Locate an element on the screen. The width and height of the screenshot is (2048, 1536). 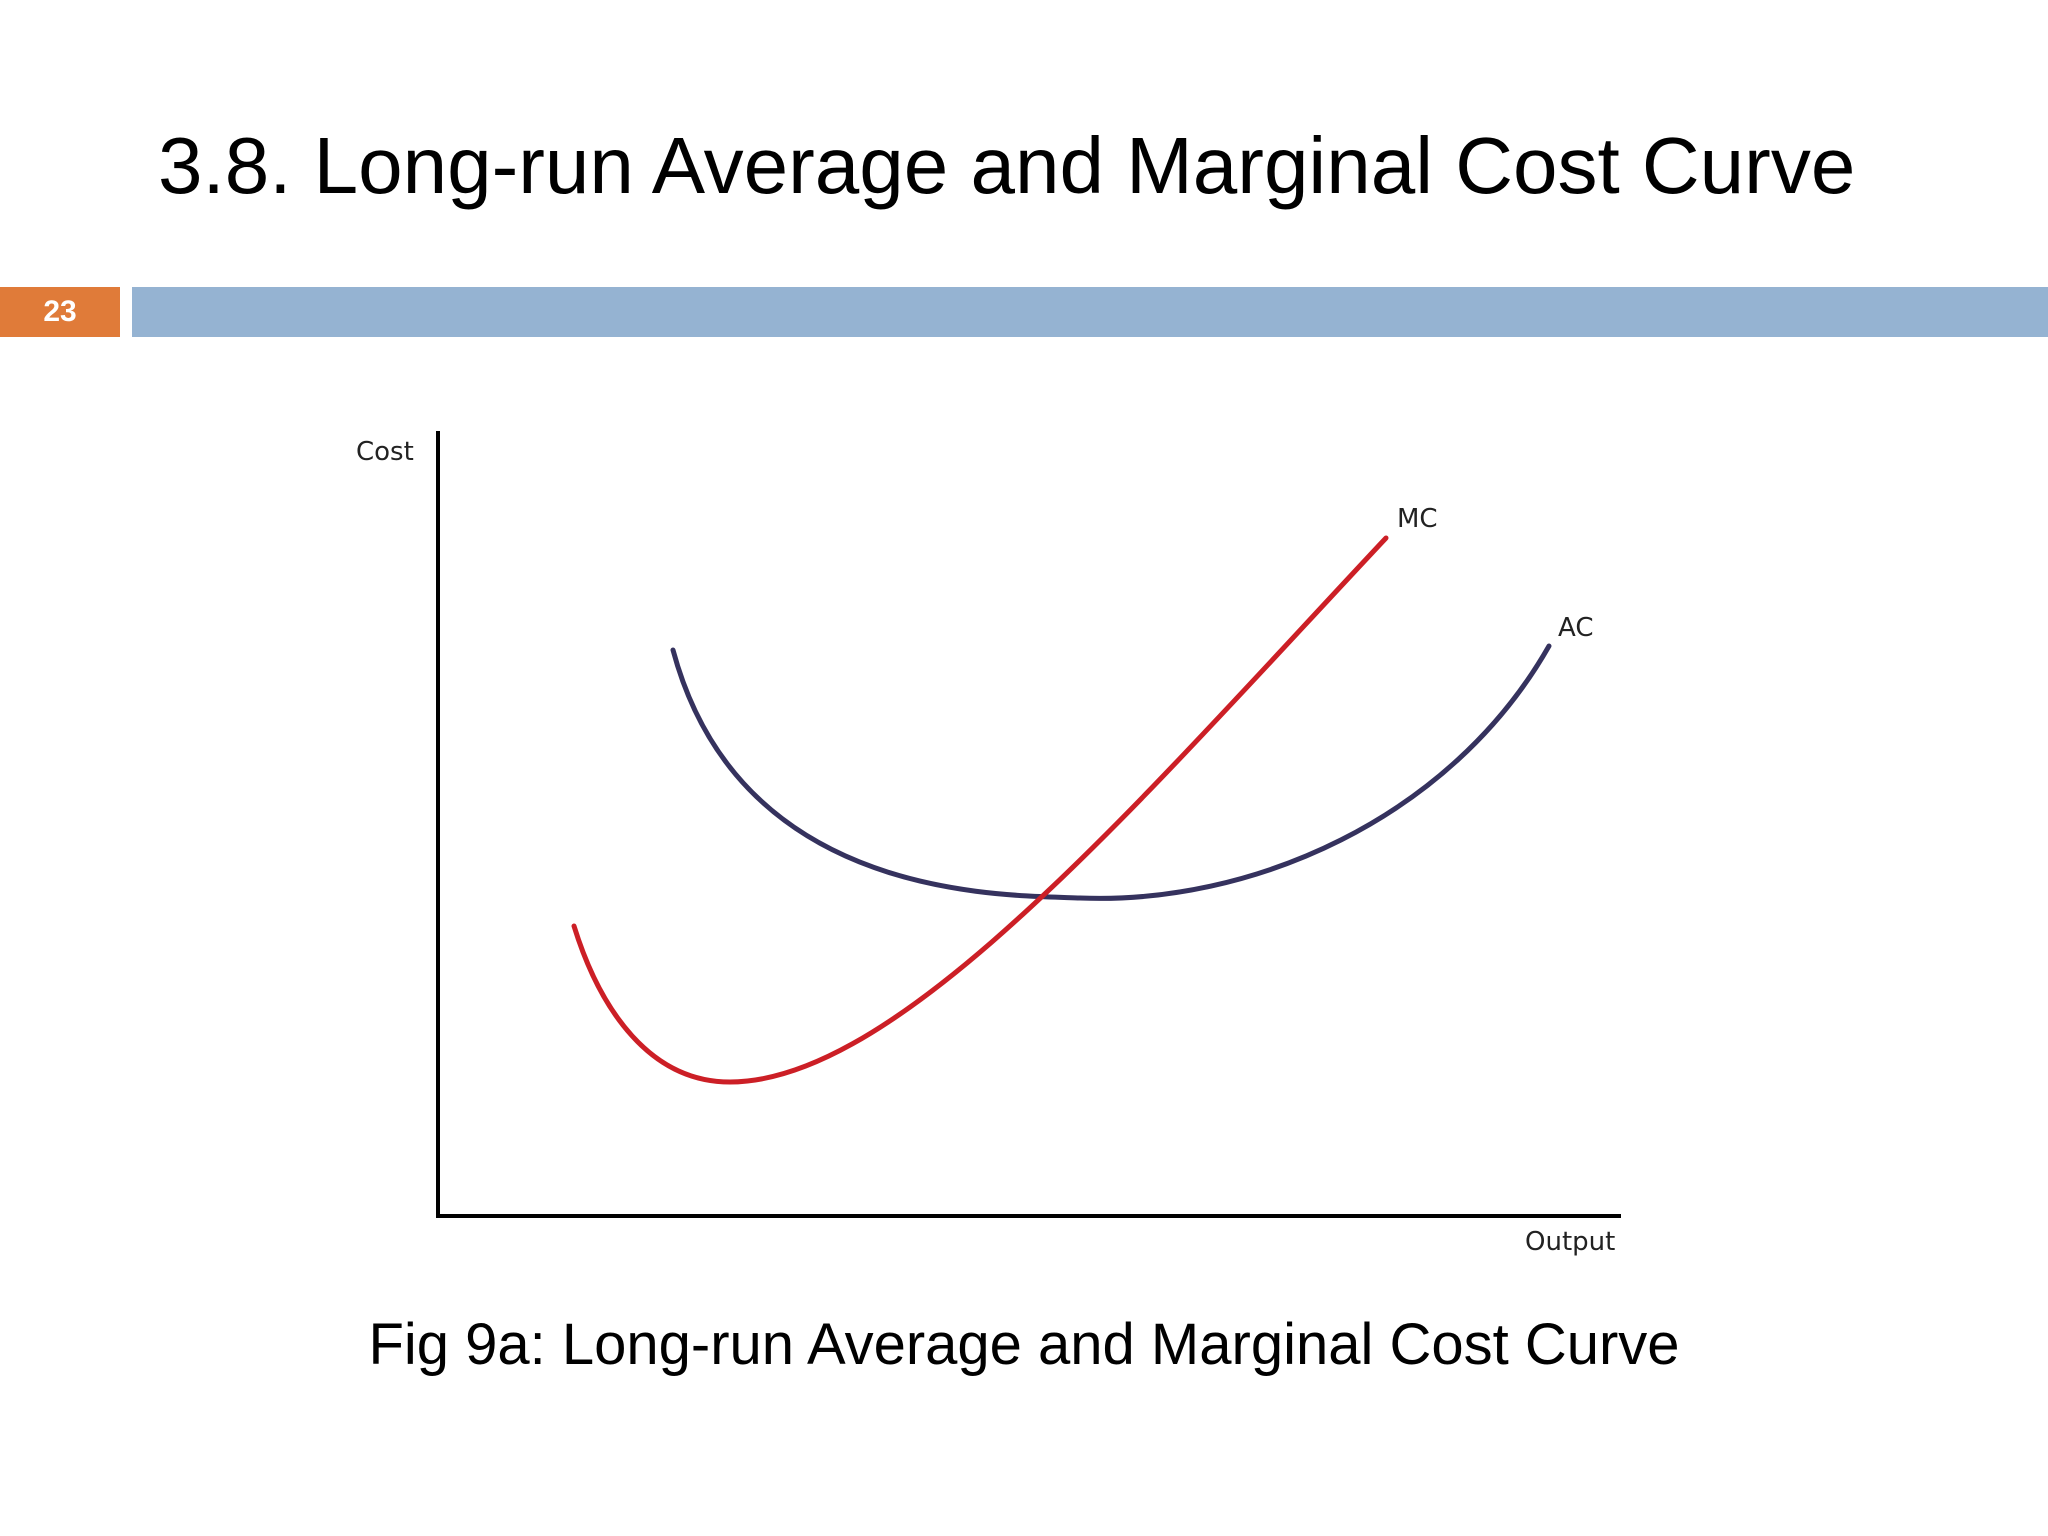
x-axis-label: Output is located at coordinates (1570, 1242).